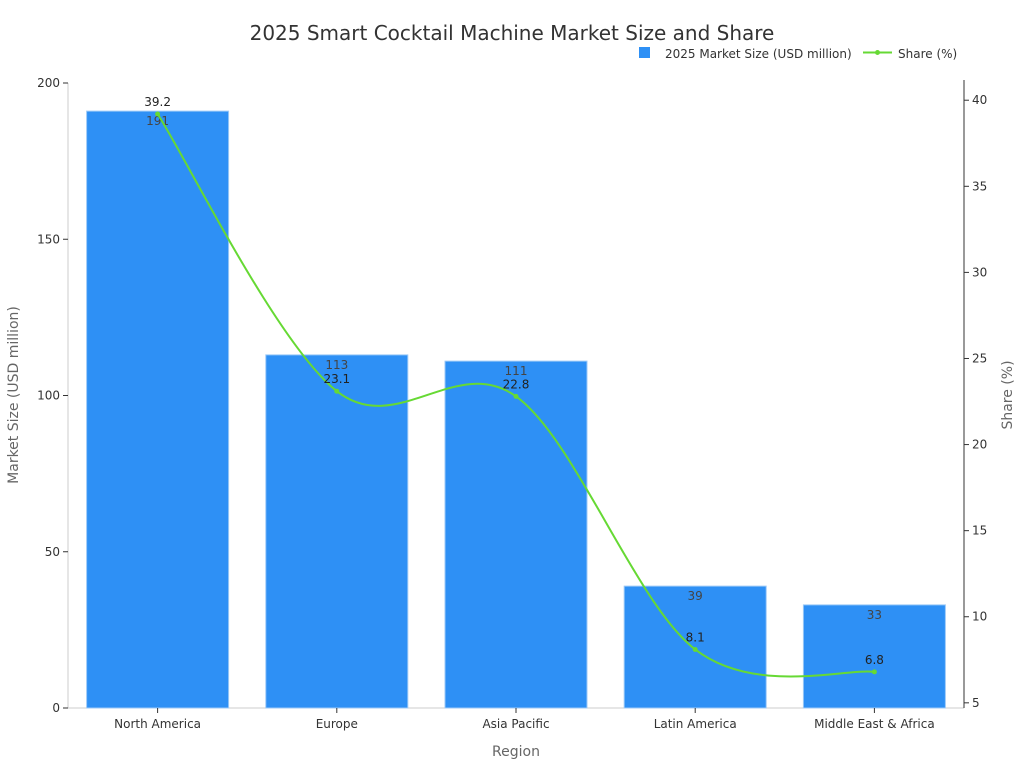 The height and width of the screenshot is (768, 1024). What do you see at coordinates (695, 637) in the screenshot?
I see `share-point-label: 8.1` at bounding box center [695, 637].